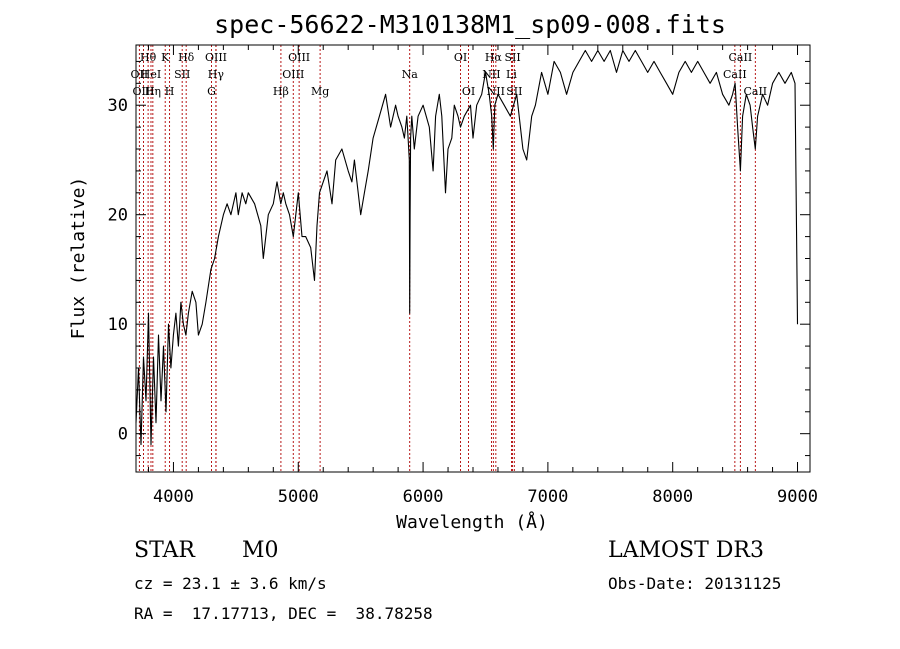 The image size is (900, 649). What do you see at coordinates (118, 106) in the screenshot?
I see `y-tick-label-3: 30` at bounding box center [118, 106].